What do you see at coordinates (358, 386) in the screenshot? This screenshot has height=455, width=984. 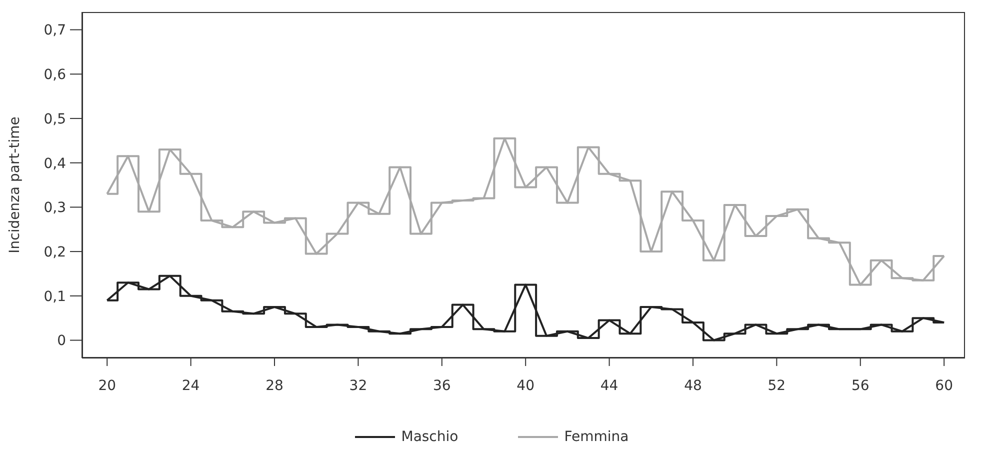 I see `x-tick-label: 32` at bounding box center [358, 386].